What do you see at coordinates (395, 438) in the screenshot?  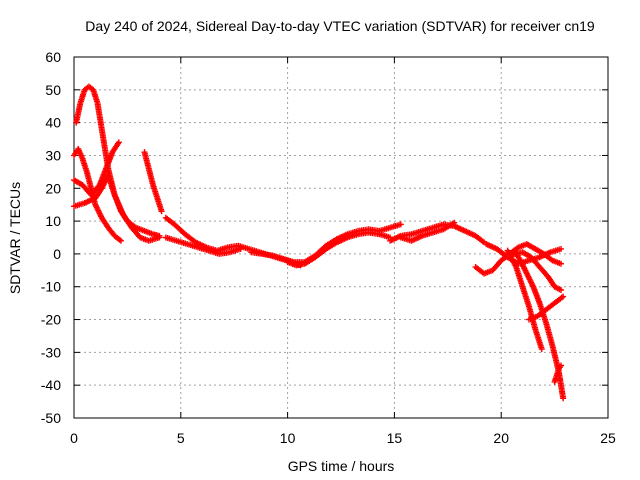 I see `x-tick-label: 15` at bounding box center [395, 438].